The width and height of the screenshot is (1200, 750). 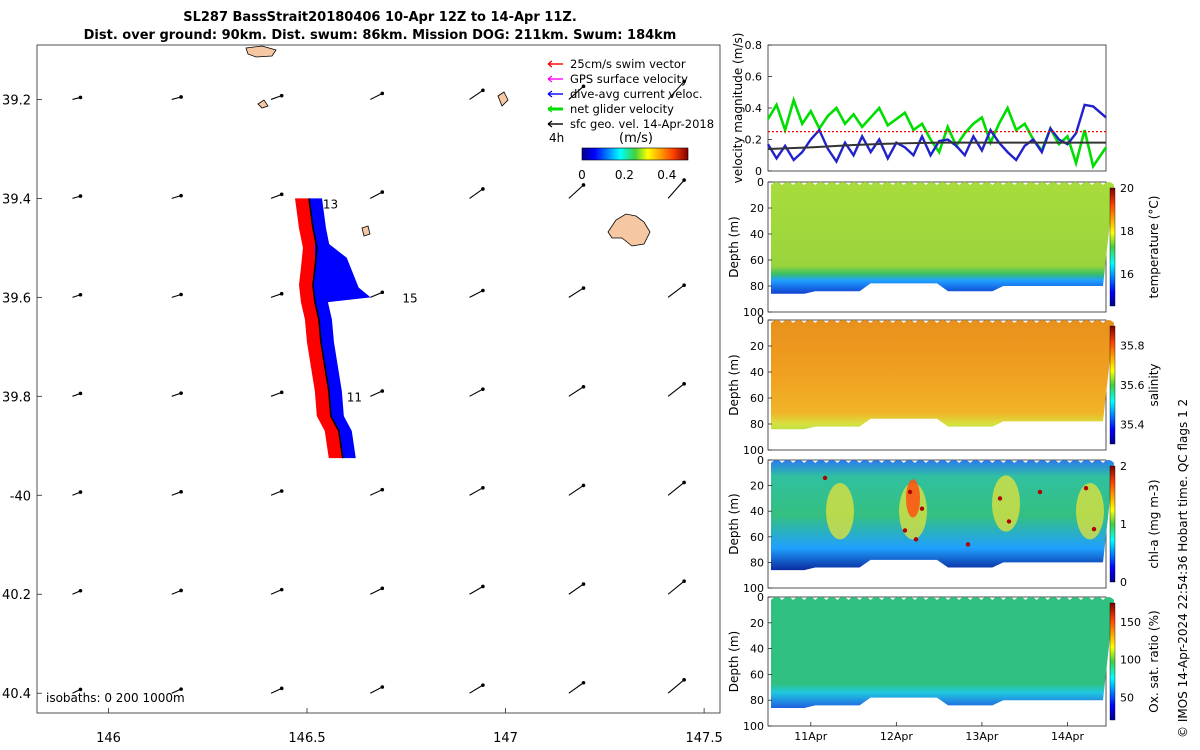 What do you see at coordinates (326, 328) in the screenshot?
I see `glider-track` at bounding box center [326, 328].